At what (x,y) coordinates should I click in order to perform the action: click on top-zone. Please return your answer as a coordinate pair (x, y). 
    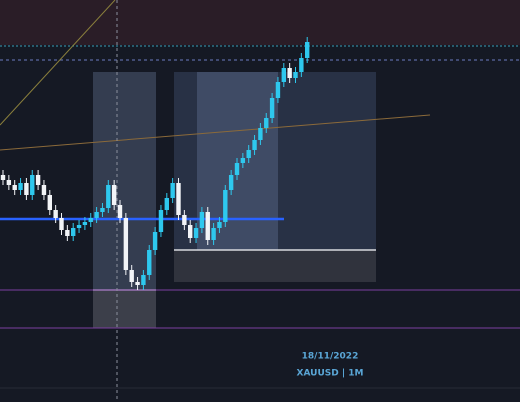
    Looking at the image, I should click on (260, 22).